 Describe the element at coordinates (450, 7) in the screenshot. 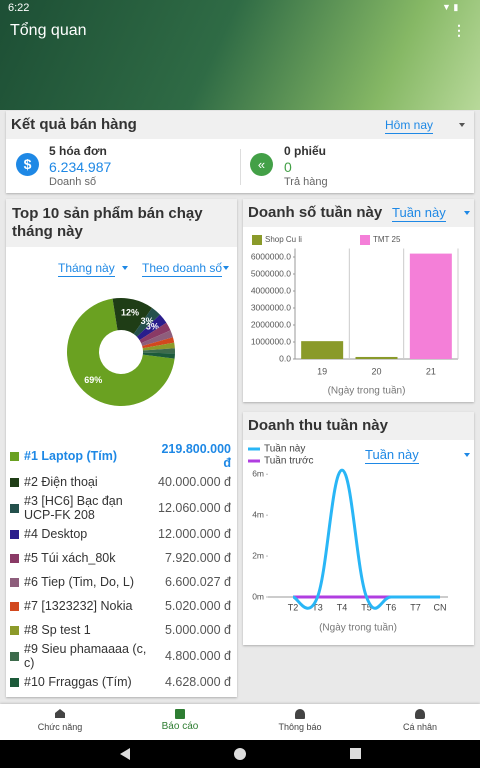

I see `status-icons: ▼ ▮` at that location.